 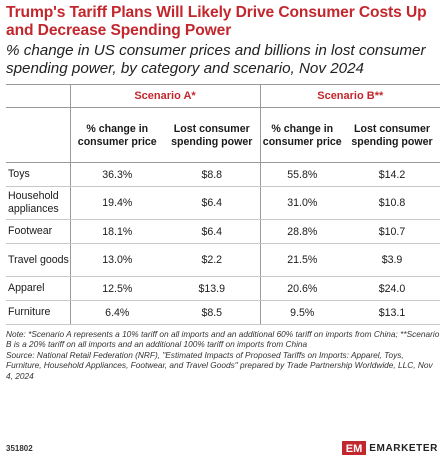 I want to click on brand: EM EMARKETER, so click(x=390, y=448).